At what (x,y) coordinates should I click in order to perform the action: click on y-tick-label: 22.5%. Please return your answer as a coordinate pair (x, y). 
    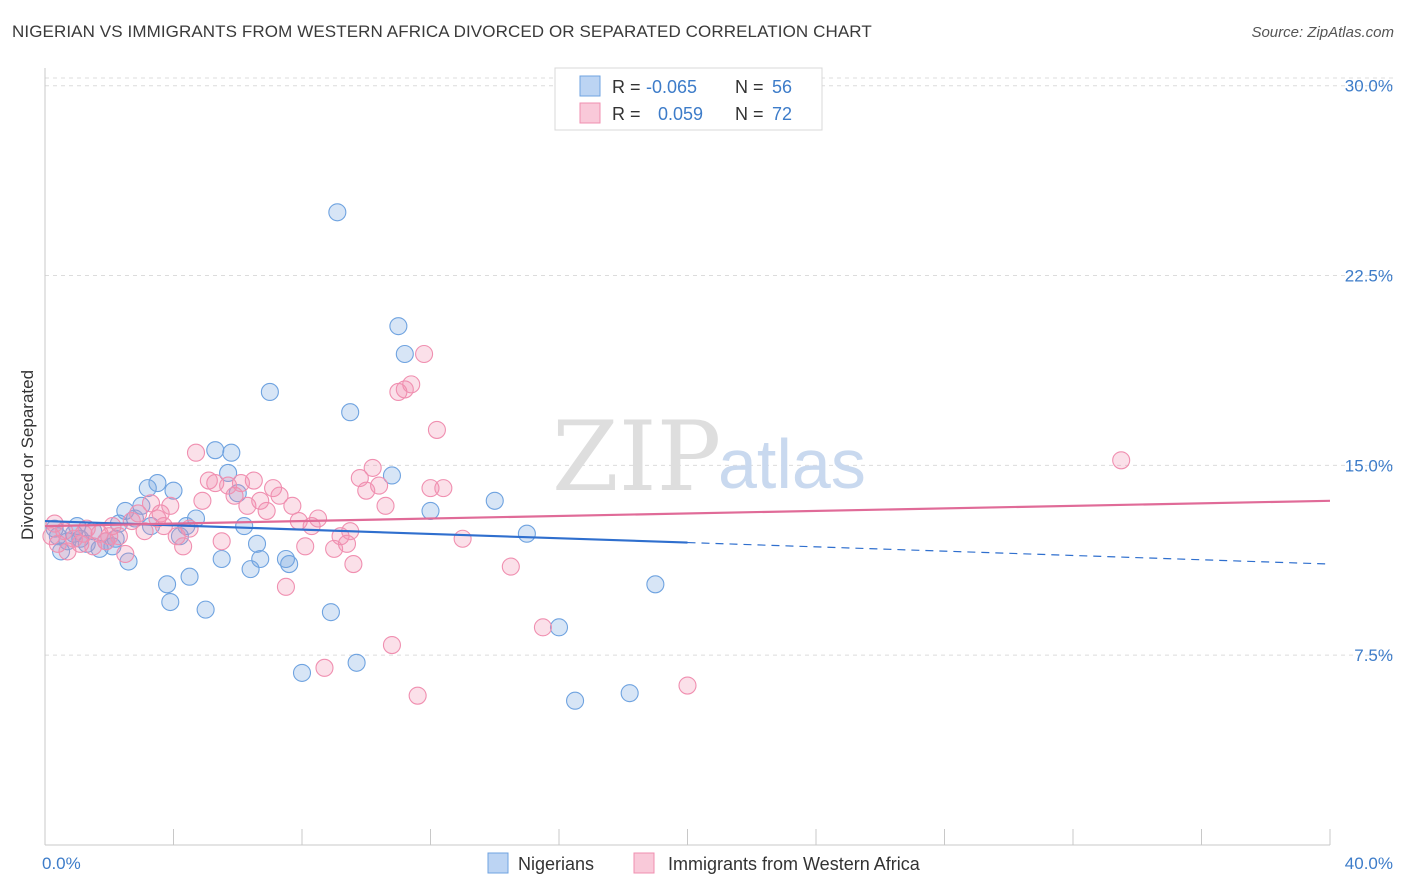
    Looking at the image, I should click on (1369, 276).